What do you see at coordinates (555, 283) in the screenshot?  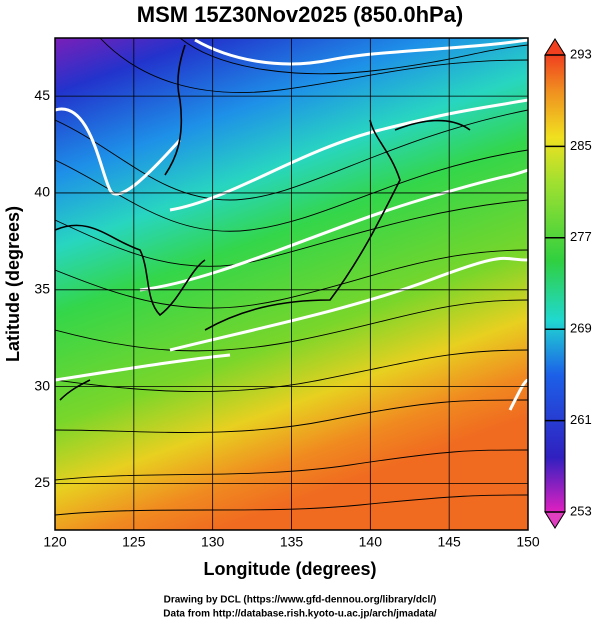 I see `colorbar` at bounding box center [555, 283].